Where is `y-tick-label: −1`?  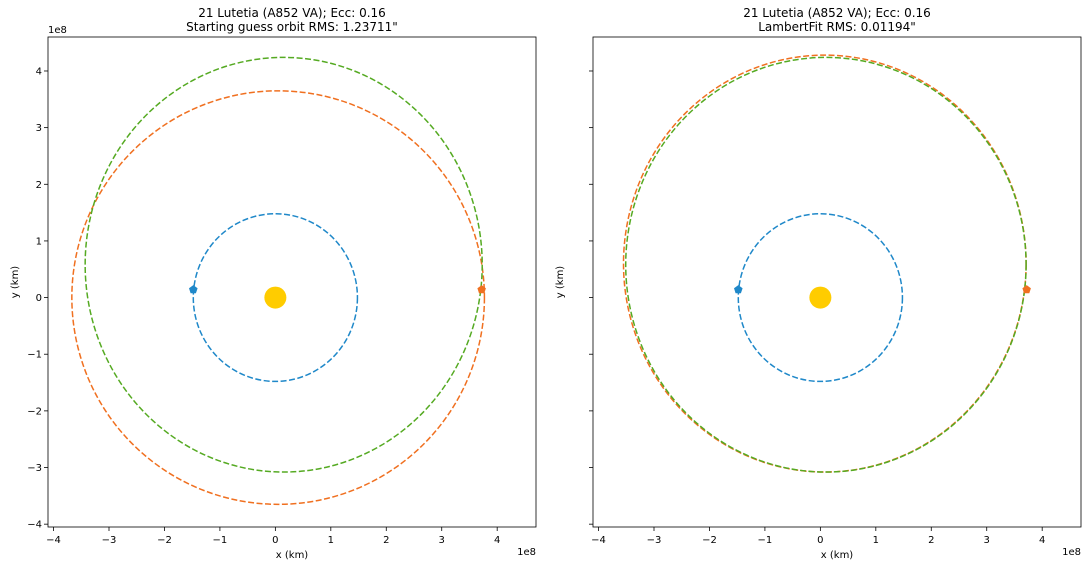
y-tick-label: −1 is located at coordinates (34, 355).